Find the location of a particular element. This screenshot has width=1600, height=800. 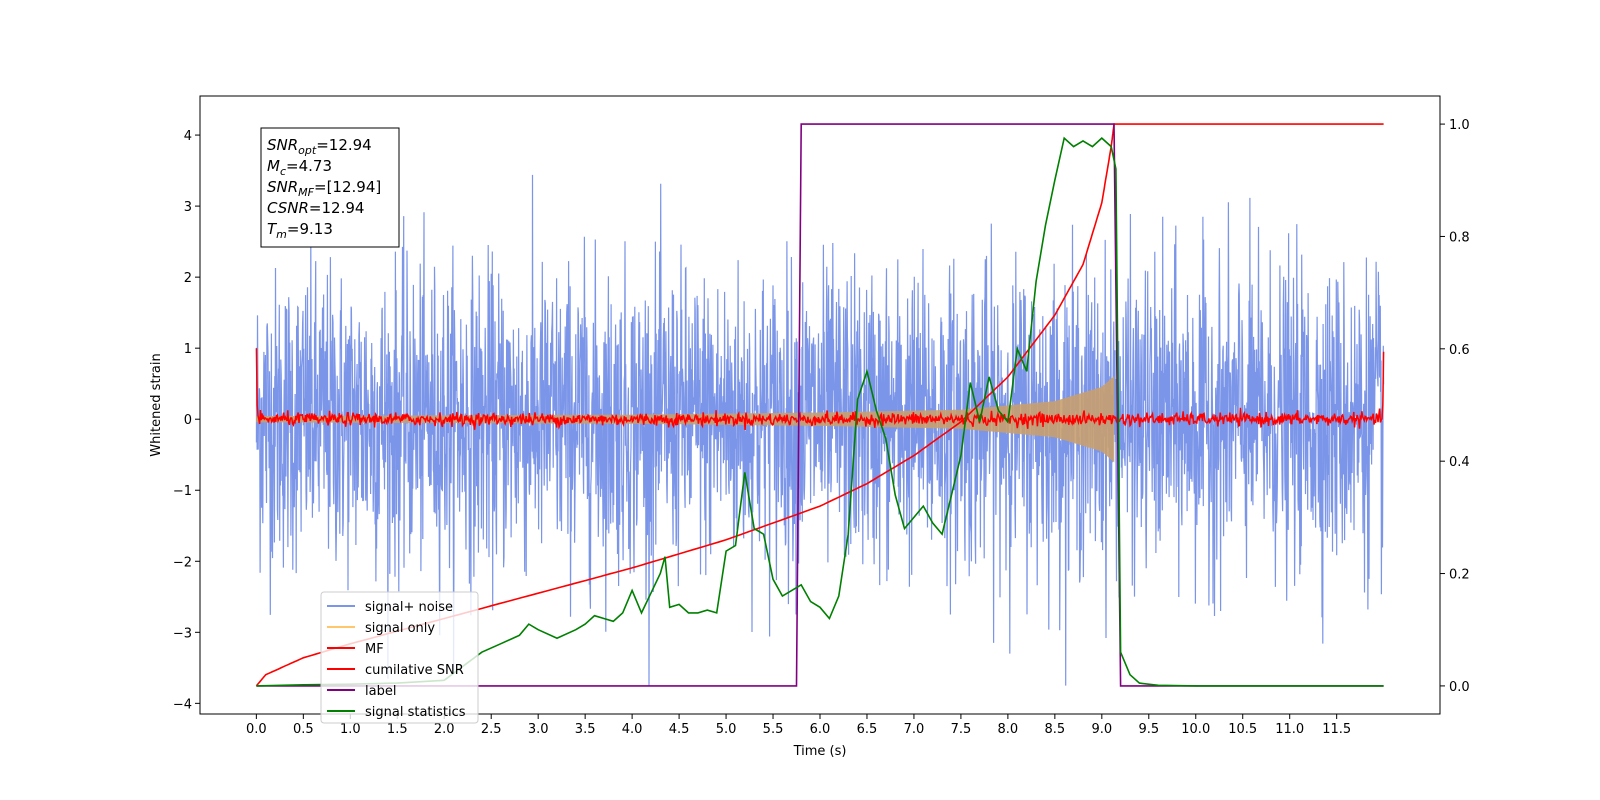

x-tick-label: 9.0 is located at coordinates (1101, 729).